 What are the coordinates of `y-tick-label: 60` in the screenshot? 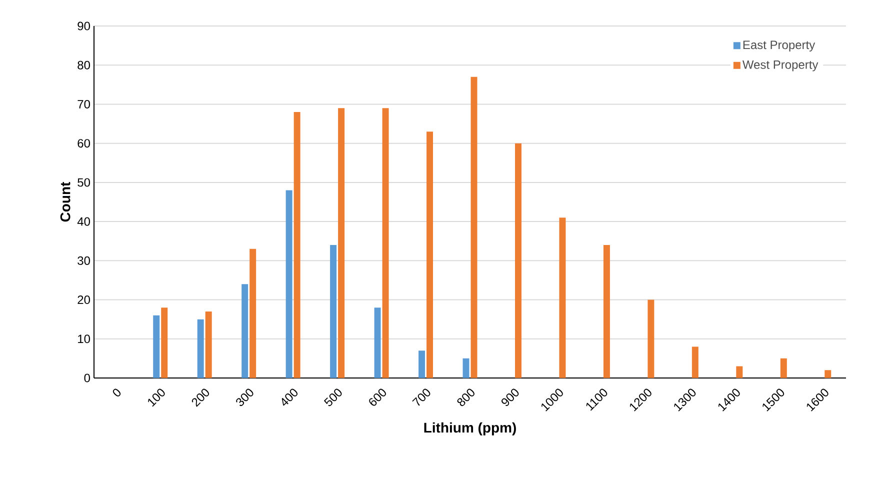 It's located at (84, 143).